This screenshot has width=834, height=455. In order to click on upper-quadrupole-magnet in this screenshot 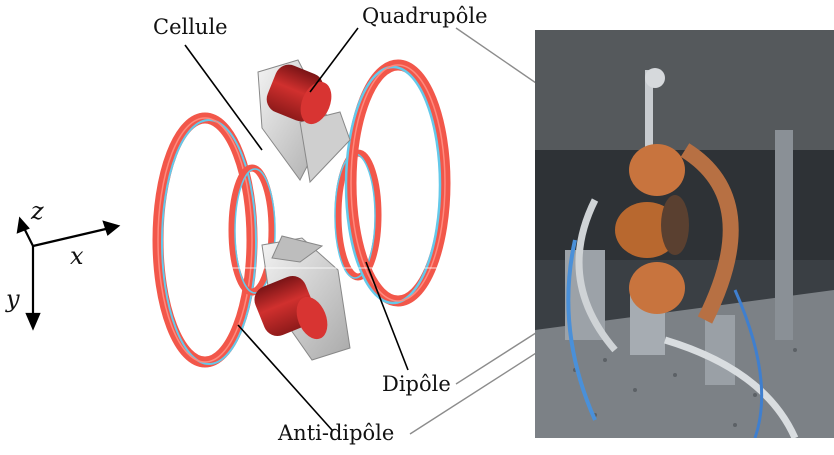, I will do `click(304, 121)`.